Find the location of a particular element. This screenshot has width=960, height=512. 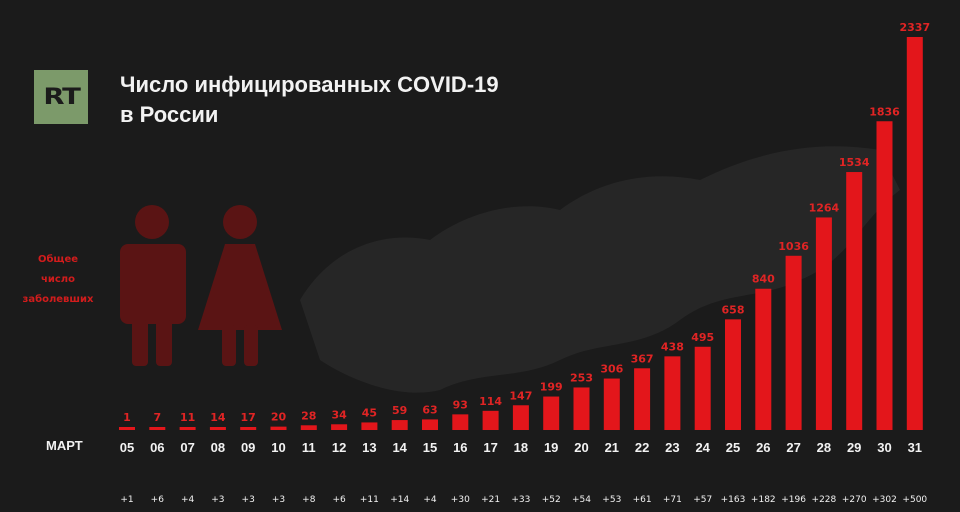

x-tick-label: 30 is located at coordinates (884, 447).